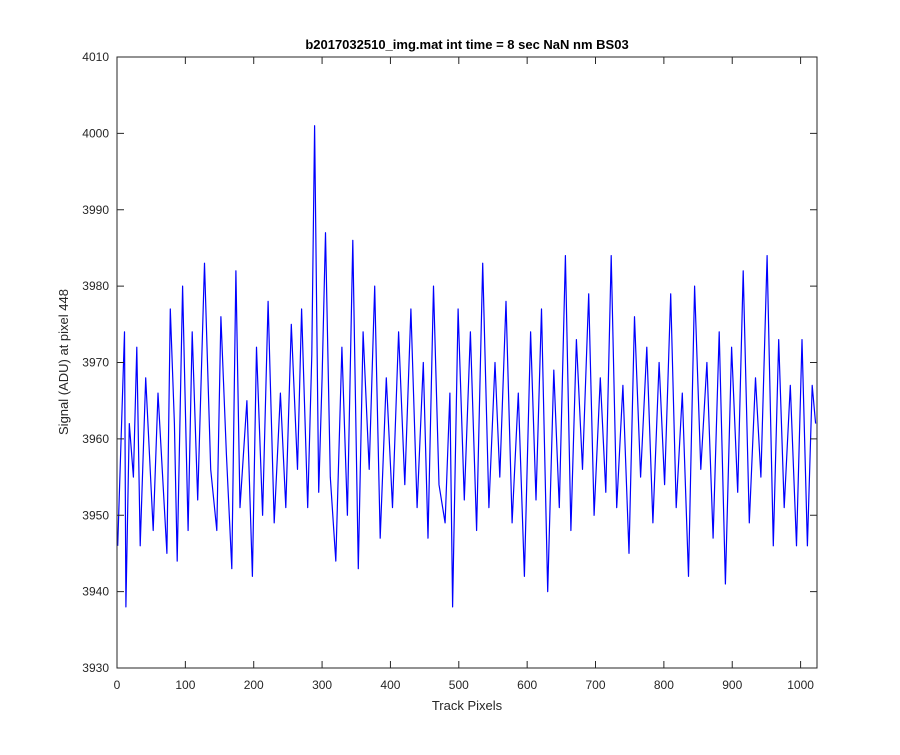 This screenshot has width=900, height=755. I want to click on x-tick-label: 600, so click(527, 685).